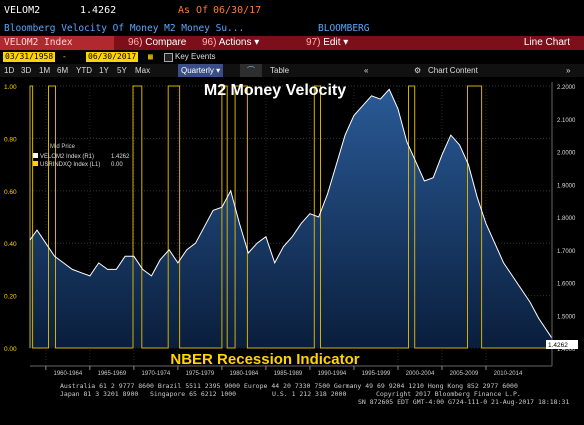 Image resolution: width=584 pixels, height=425 pixels. What do you see at coordinates (112, 374) in the screenshot?
I see `x-tick-label: 1965-1969` at bounding box center [112, 374].